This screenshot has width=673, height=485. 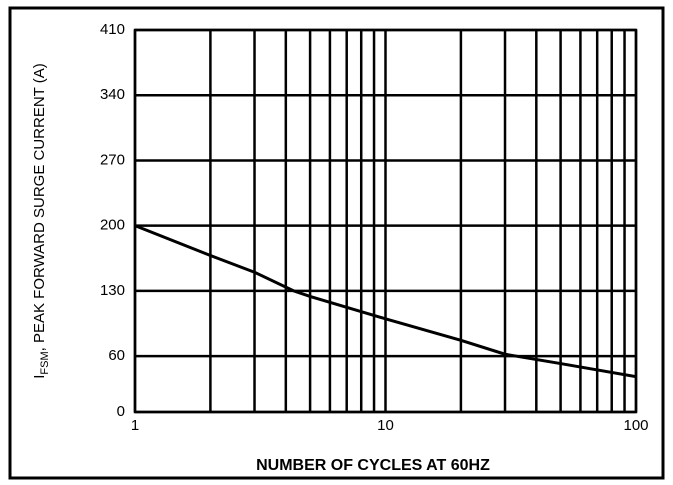 I want to click on y-tick-label: 200, so click(x=112, y=225).